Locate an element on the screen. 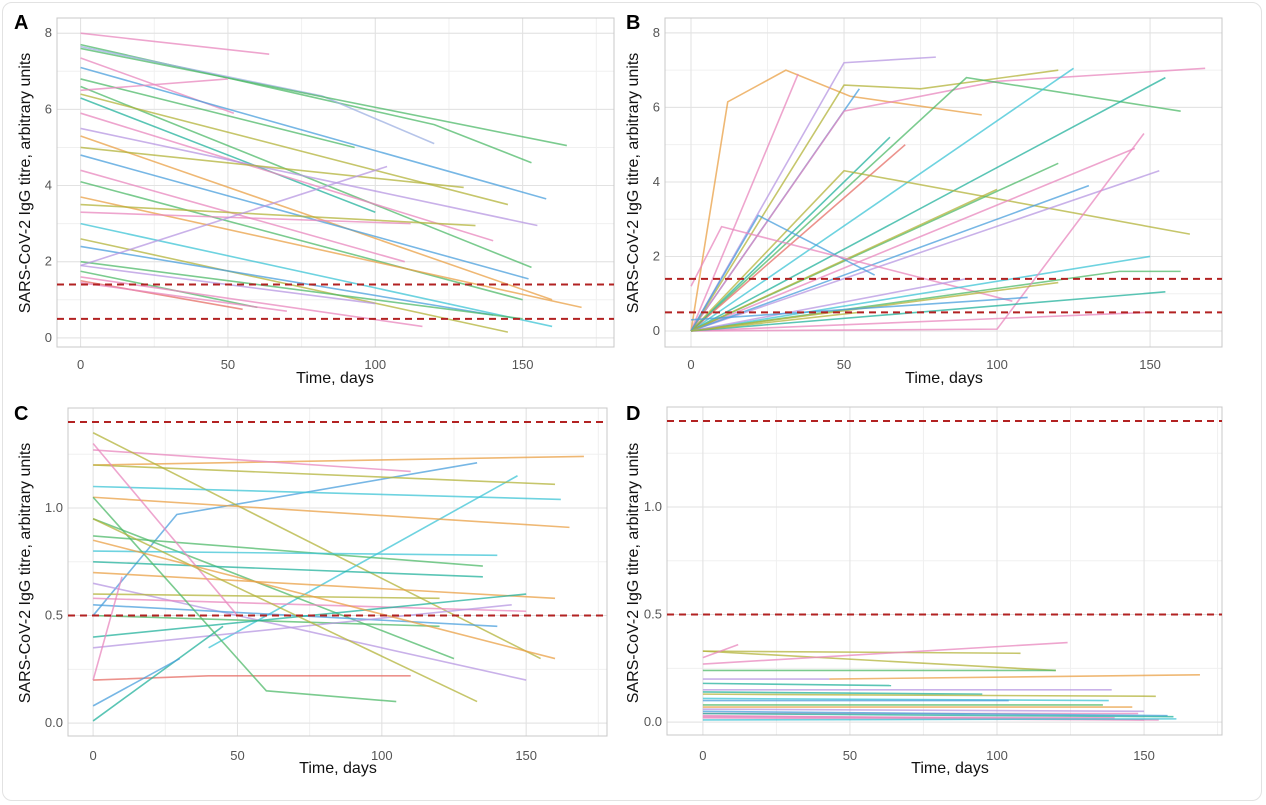 The image size is (1266, 805). y-axis-label: SARS-CoV-2 IgG titre, arbitrary units is located at coordinates (25, 573).